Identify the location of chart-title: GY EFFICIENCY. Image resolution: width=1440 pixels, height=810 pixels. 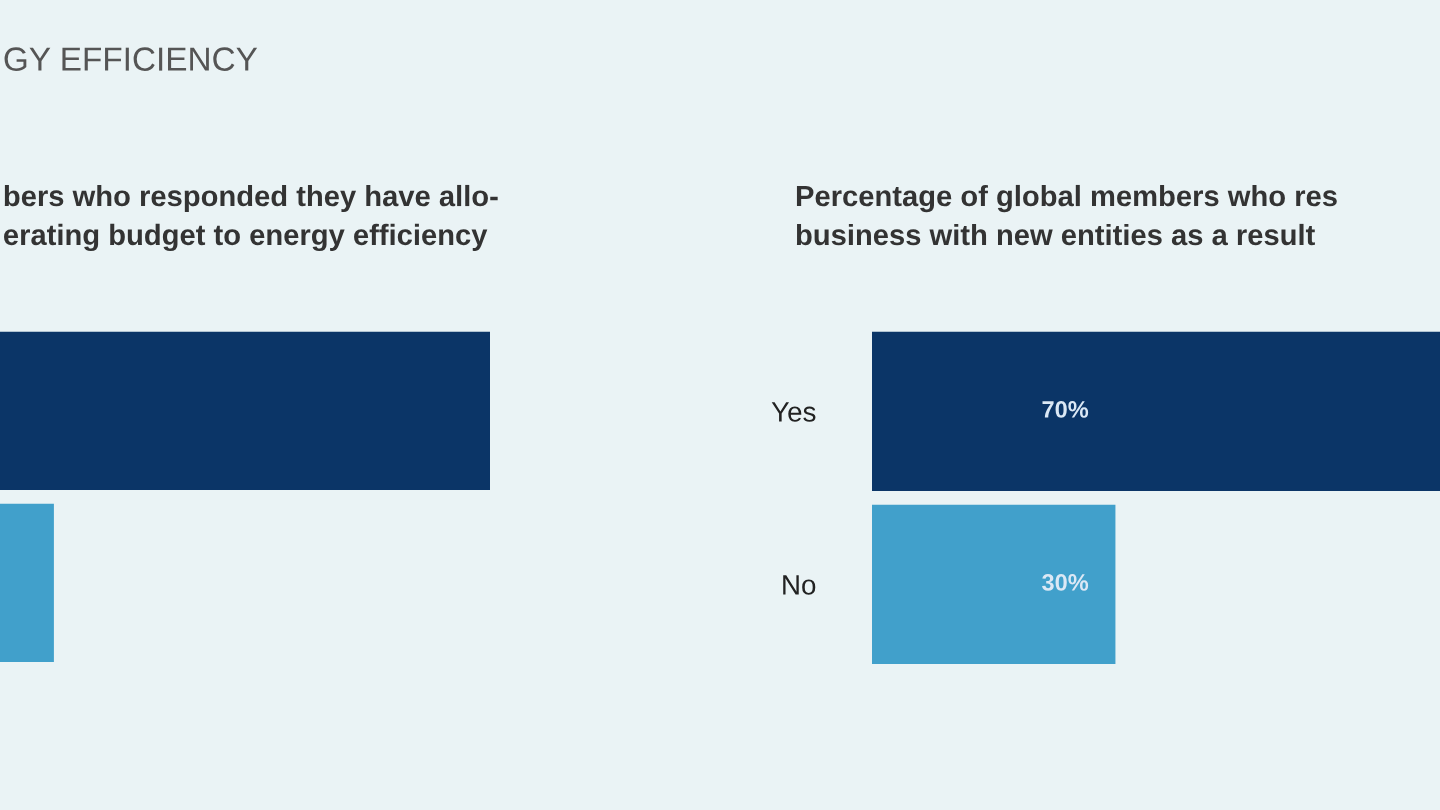
(131, 59).